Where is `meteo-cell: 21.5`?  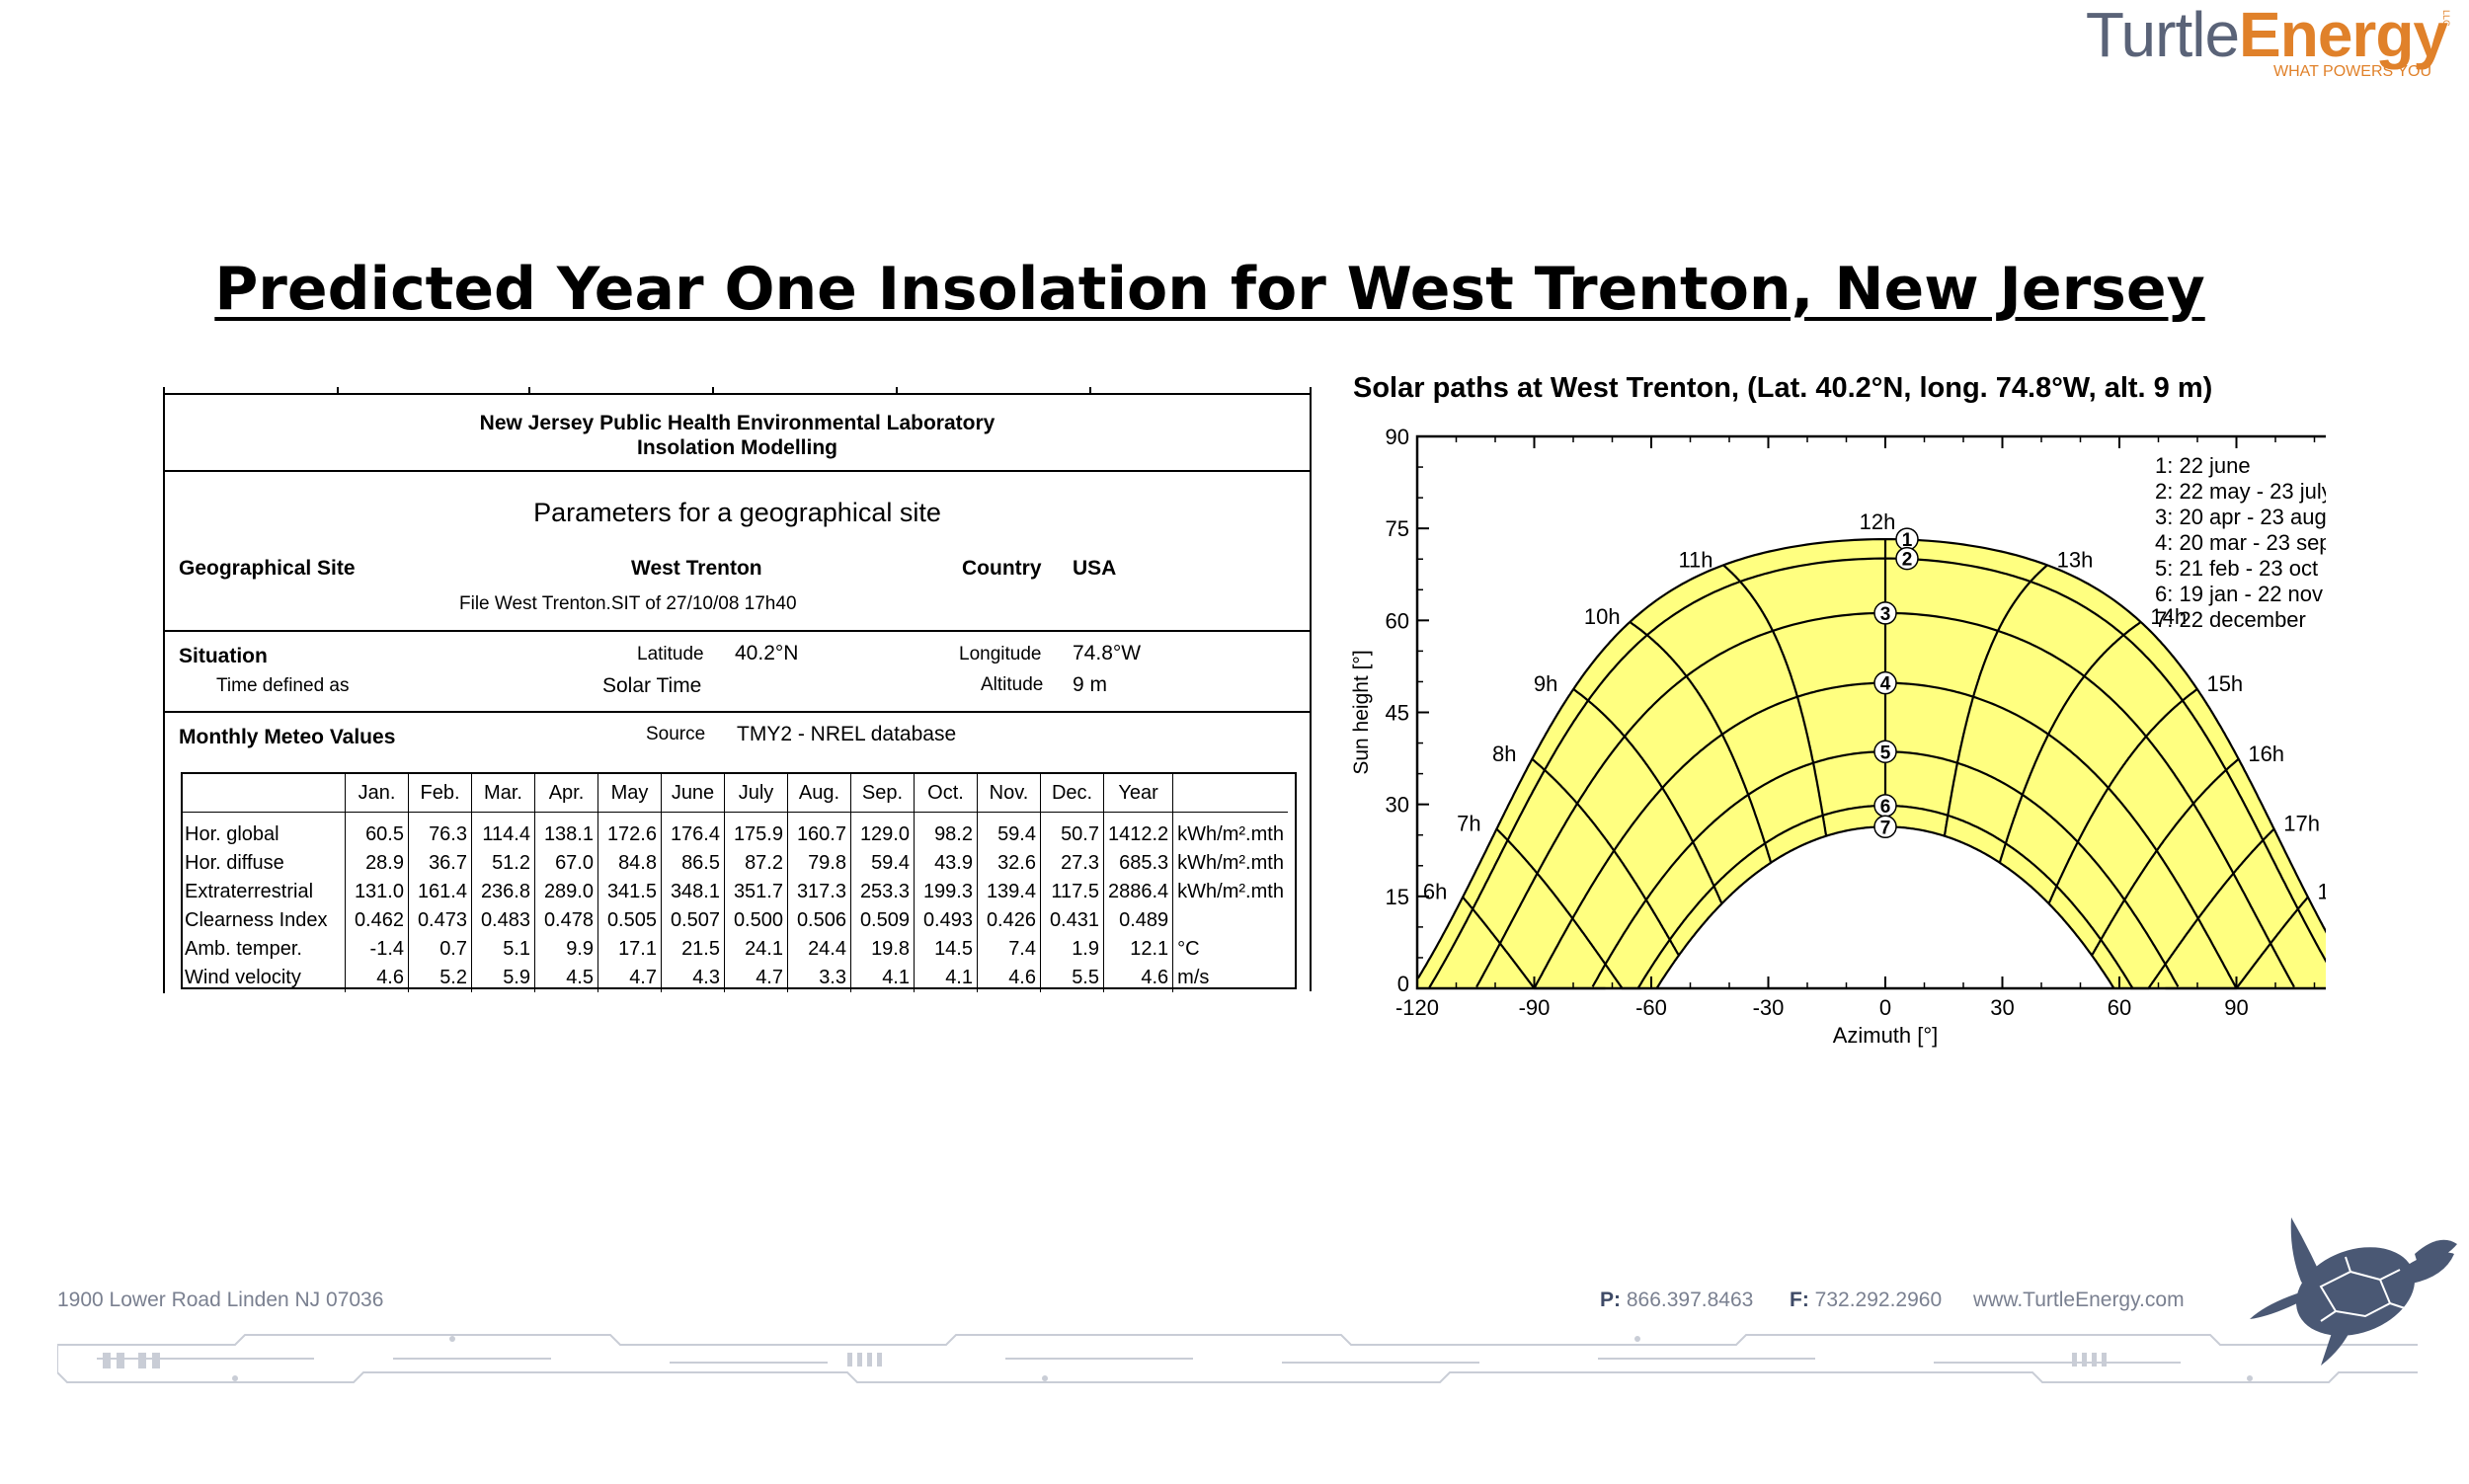
meteo-cell: 21.5 is located at coordinates (693, 950).